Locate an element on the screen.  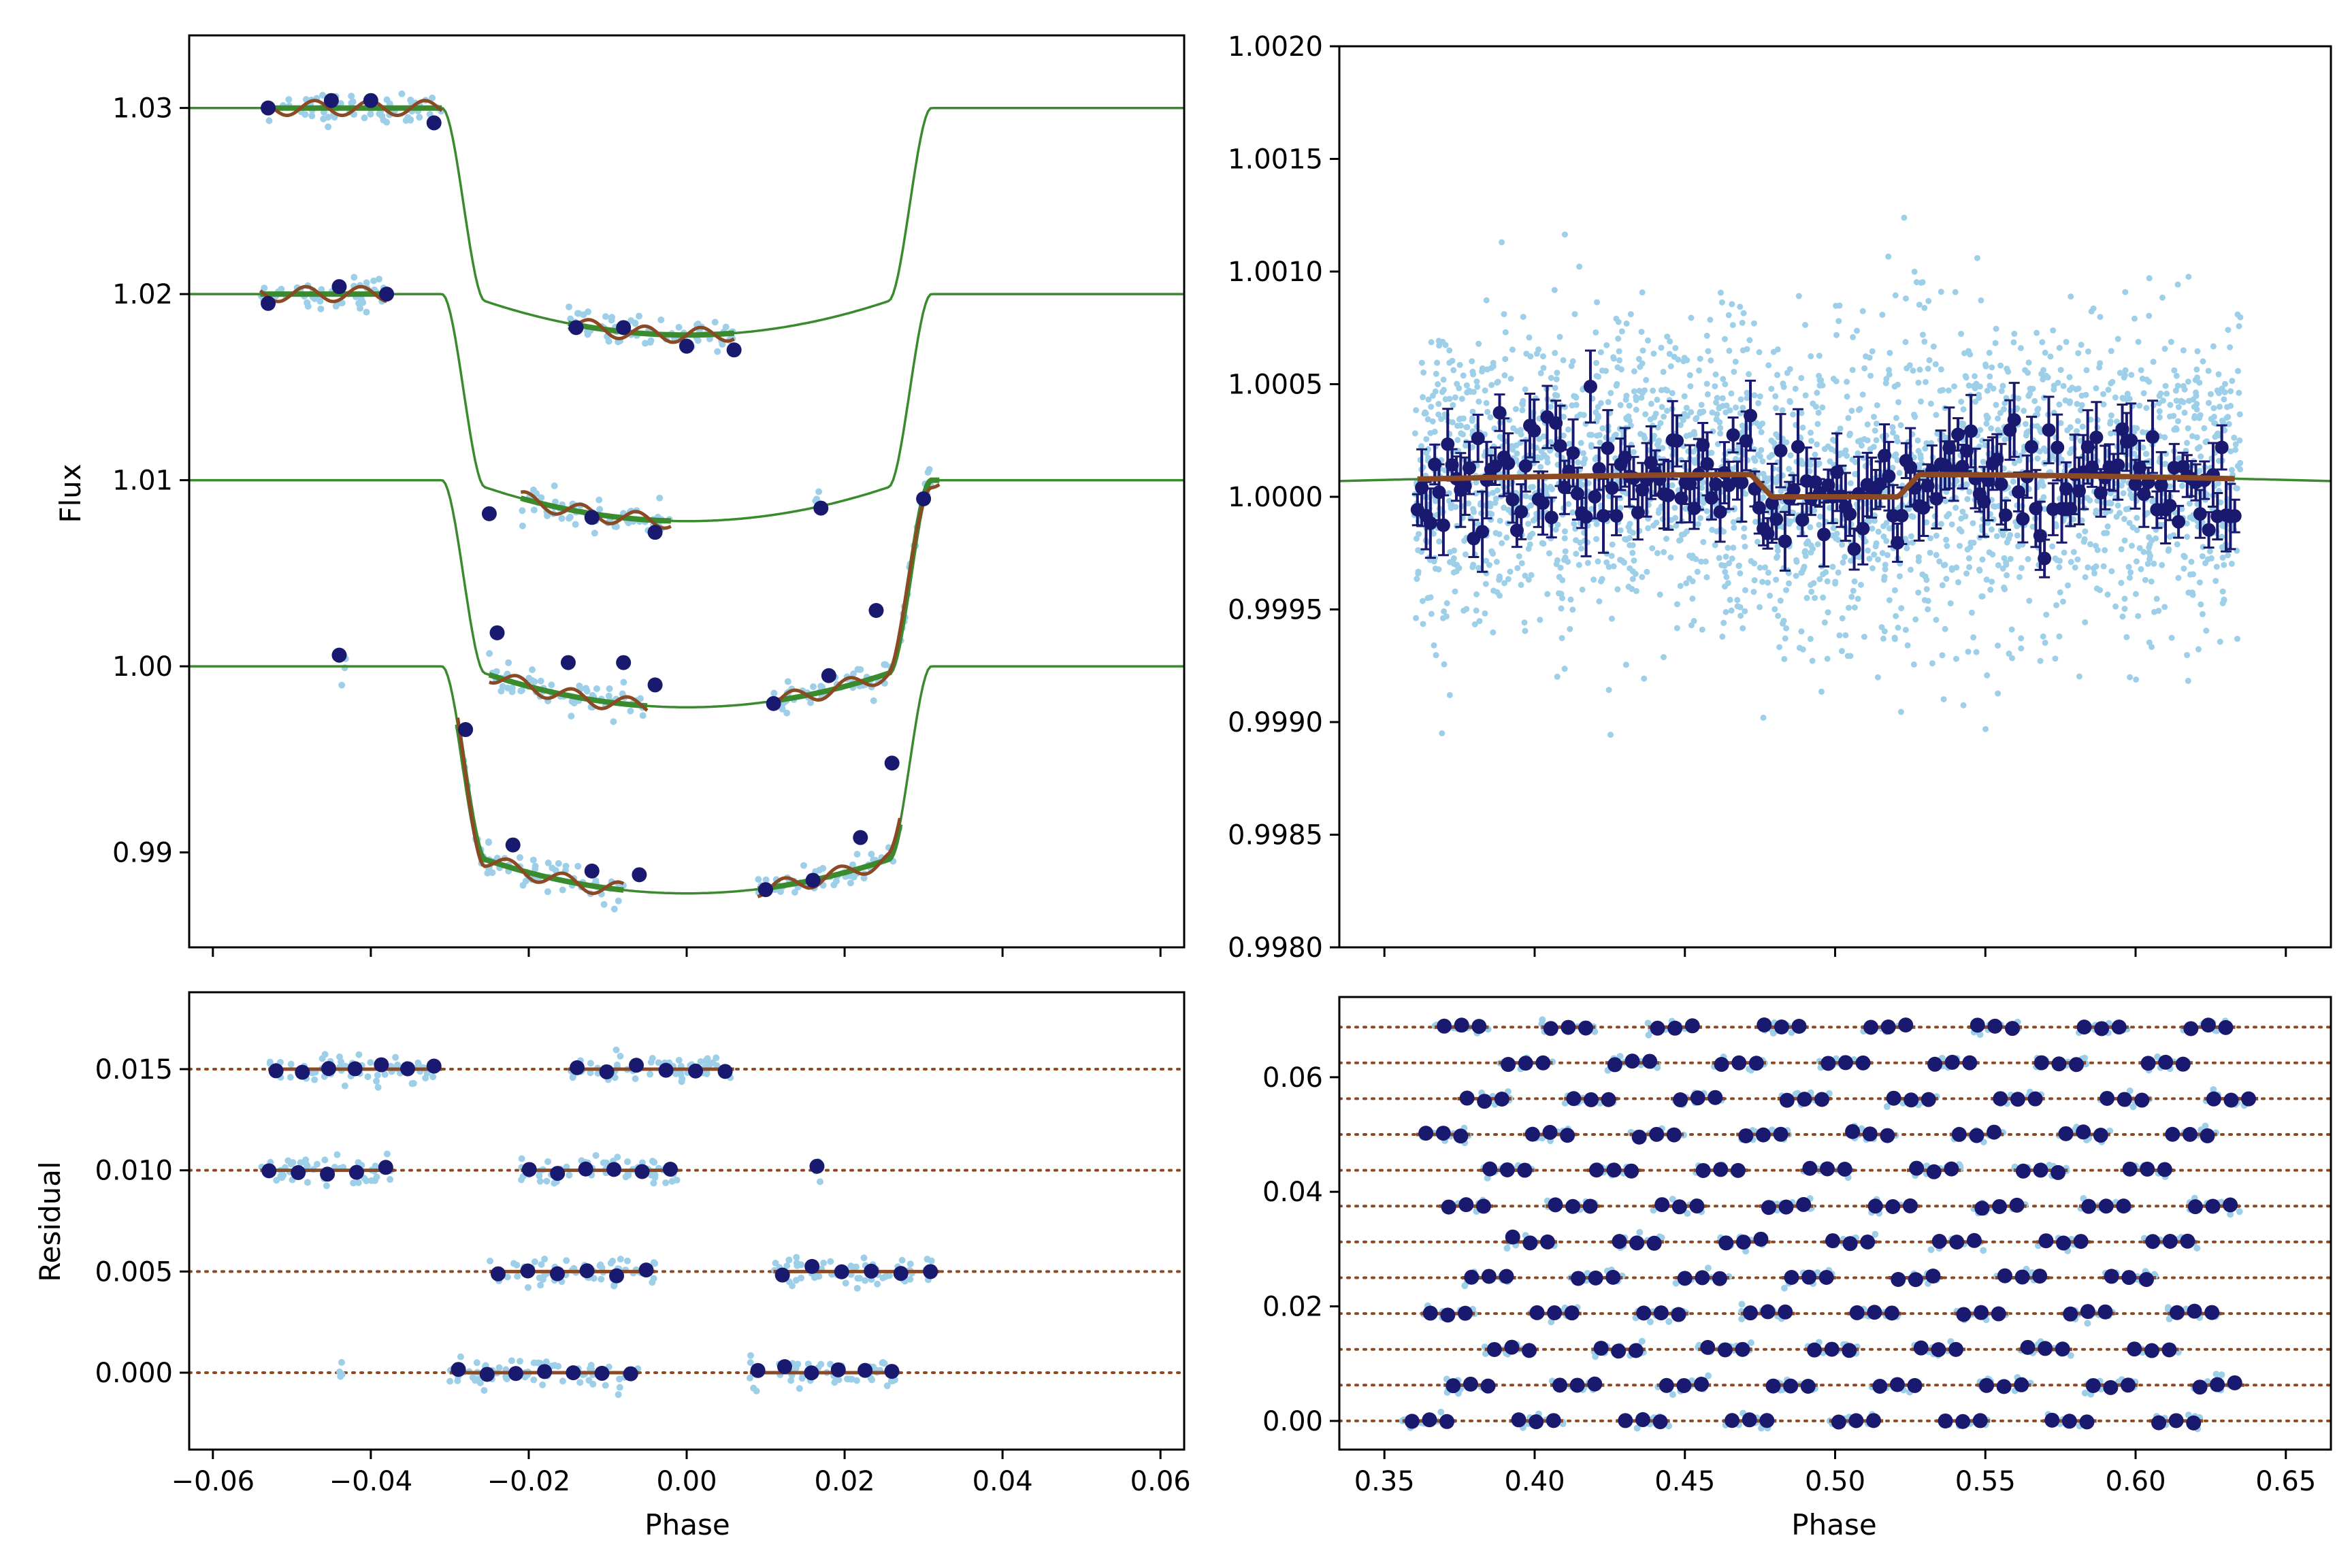
transit-model-segment is located at coordinates (540, 808).